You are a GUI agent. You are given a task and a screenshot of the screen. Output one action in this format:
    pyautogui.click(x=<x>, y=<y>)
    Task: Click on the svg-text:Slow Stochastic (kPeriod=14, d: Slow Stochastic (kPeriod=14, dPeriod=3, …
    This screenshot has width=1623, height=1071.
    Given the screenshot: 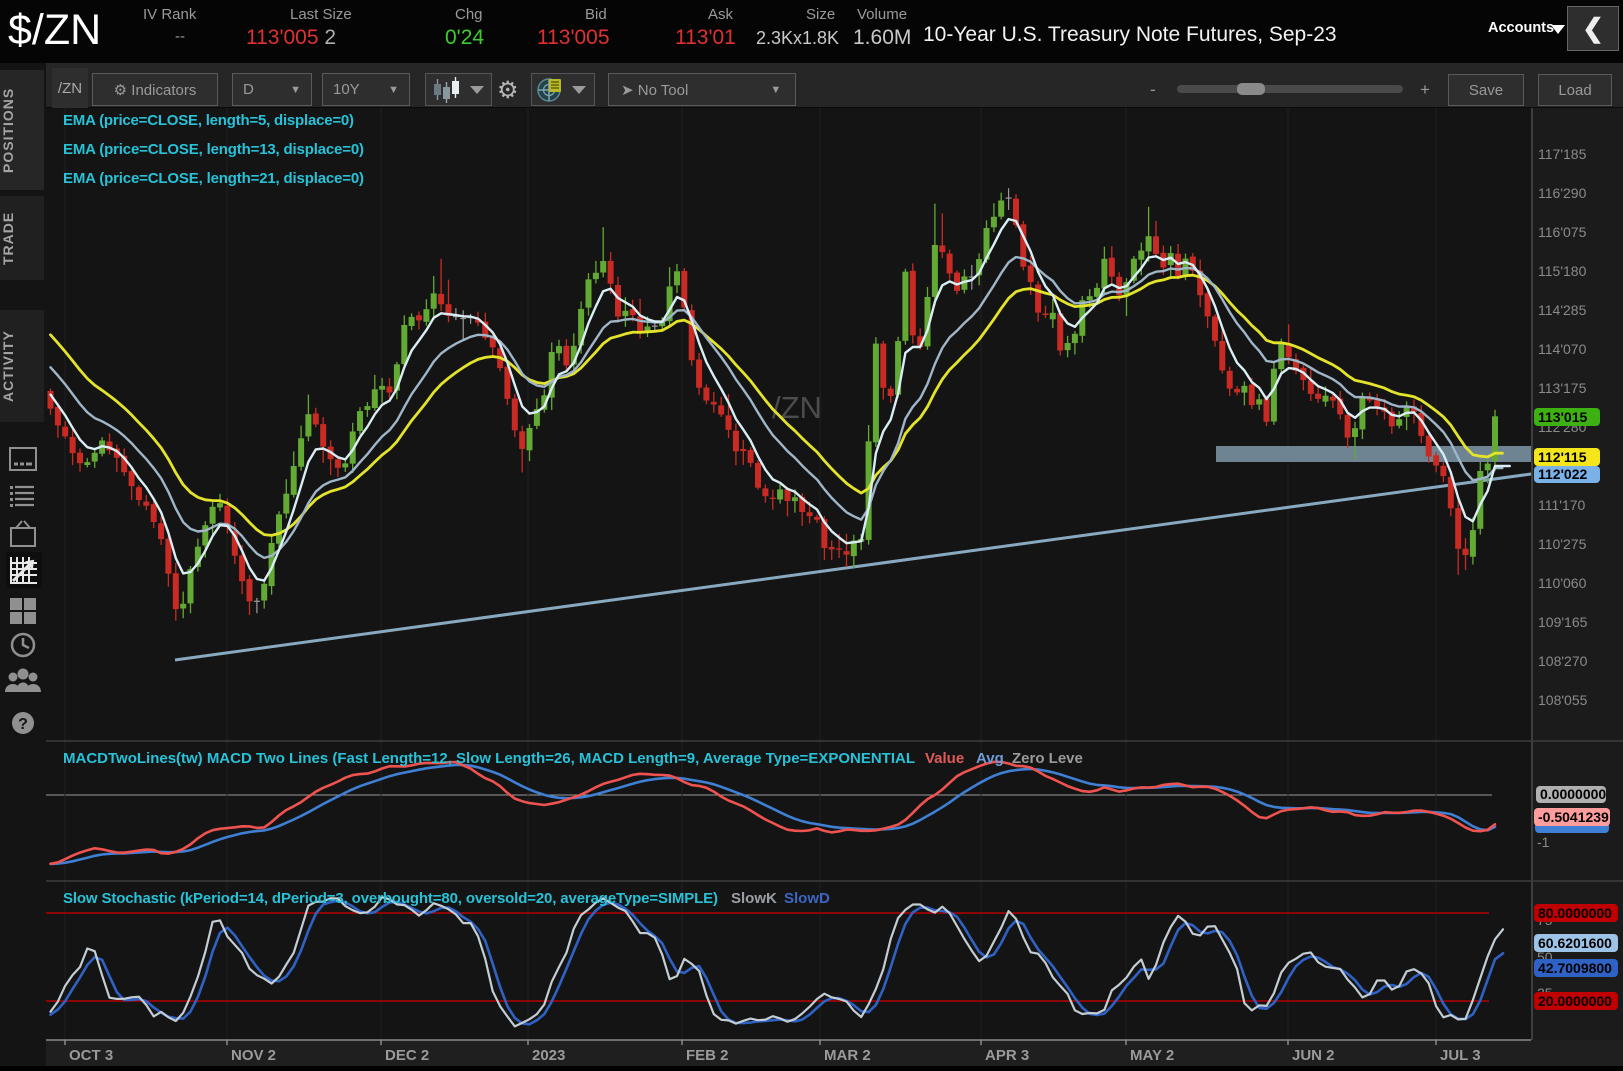 What is the action you would take?
    pyautogui.click(x=390, y=898)
    